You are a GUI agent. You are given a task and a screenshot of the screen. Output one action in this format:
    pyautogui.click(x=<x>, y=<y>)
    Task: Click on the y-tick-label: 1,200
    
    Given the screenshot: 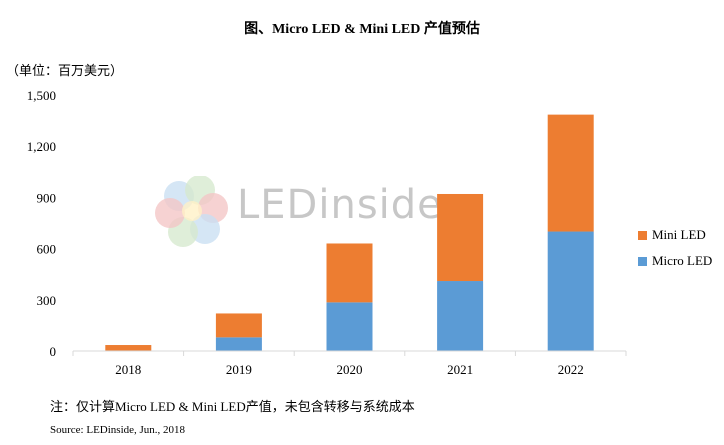 What is the action you would take?
    pyautogui.click(x=41, y=146)
    